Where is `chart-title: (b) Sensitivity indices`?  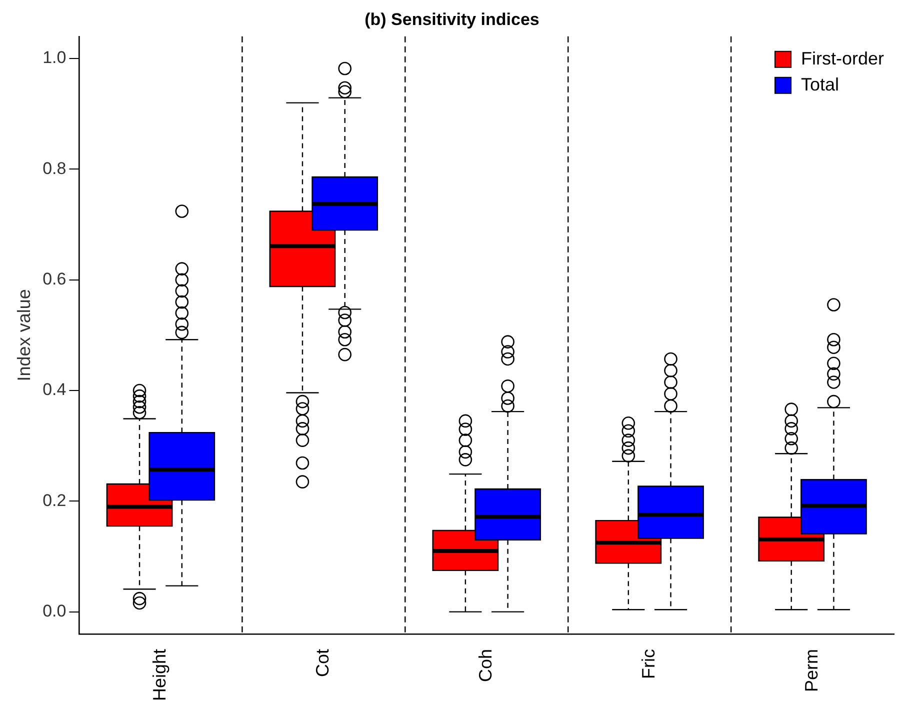
chart-title: (b) Sensitivity indices is located at coordinates (452, 19).